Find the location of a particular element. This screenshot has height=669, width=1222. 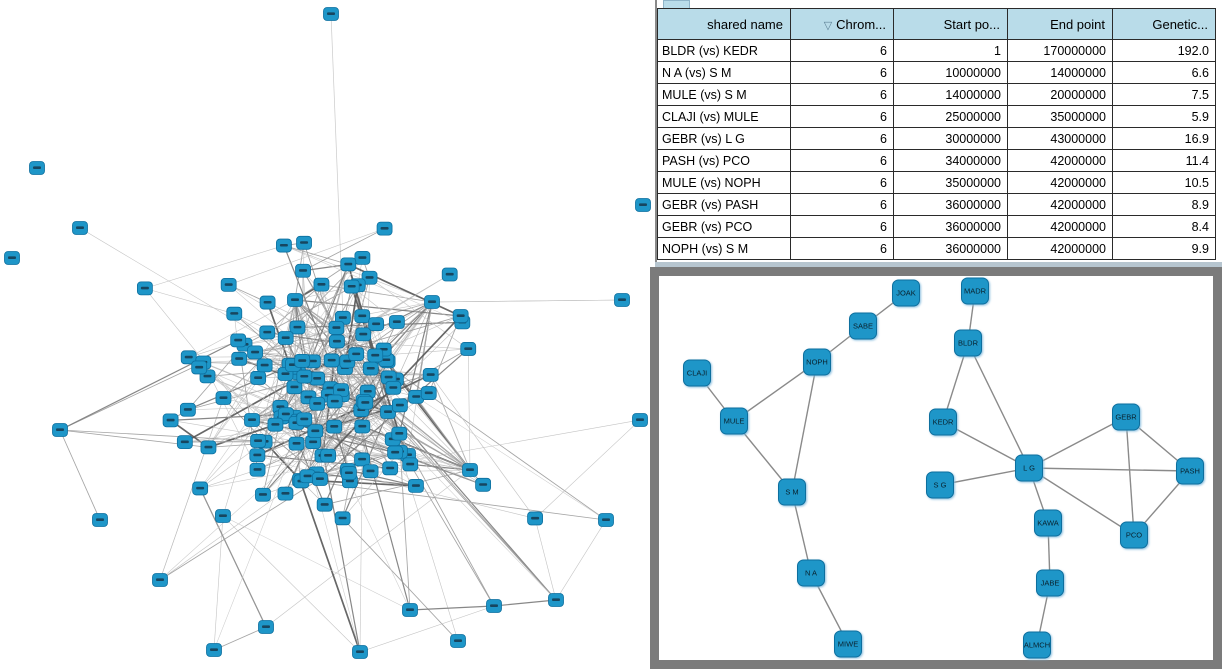

table-row: MULE (vs) NOPH 6 35000000 42000000 10.5 is located at coordinates (936, 182).